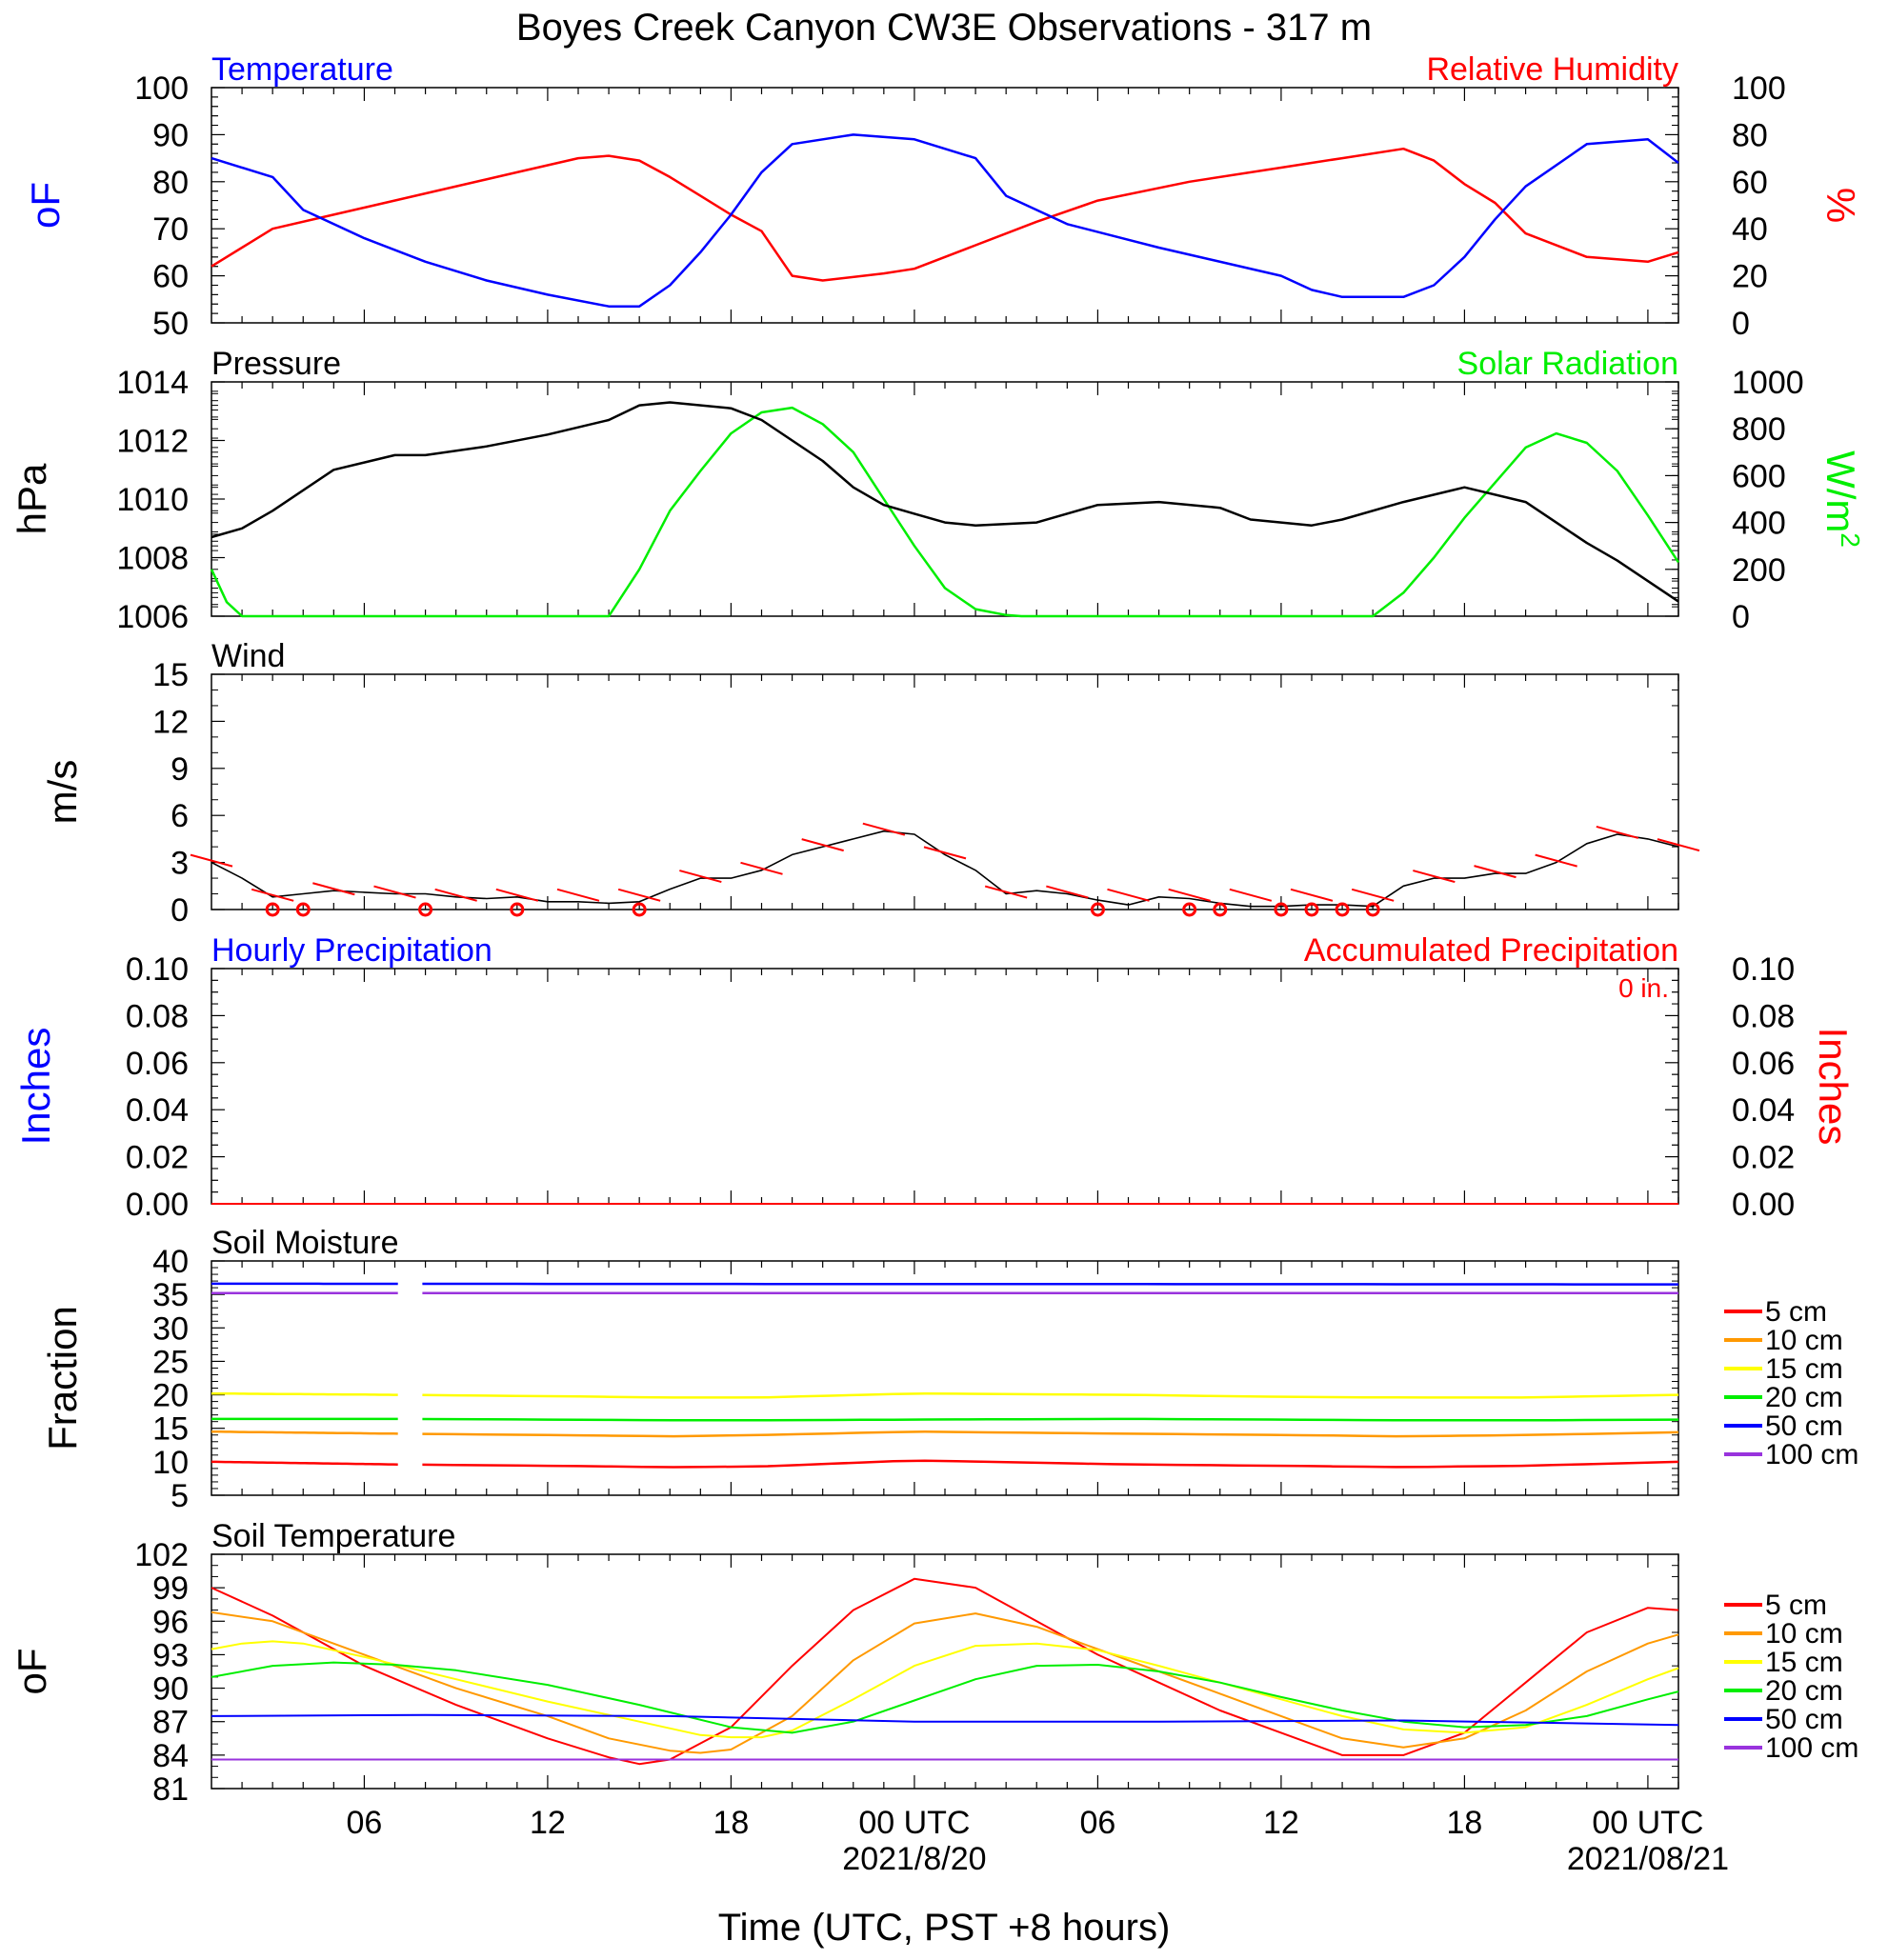 This screenshot has width=1888, height=1960. I want to click on x-date-label: 2021/08/21, so click(1648, 1859).